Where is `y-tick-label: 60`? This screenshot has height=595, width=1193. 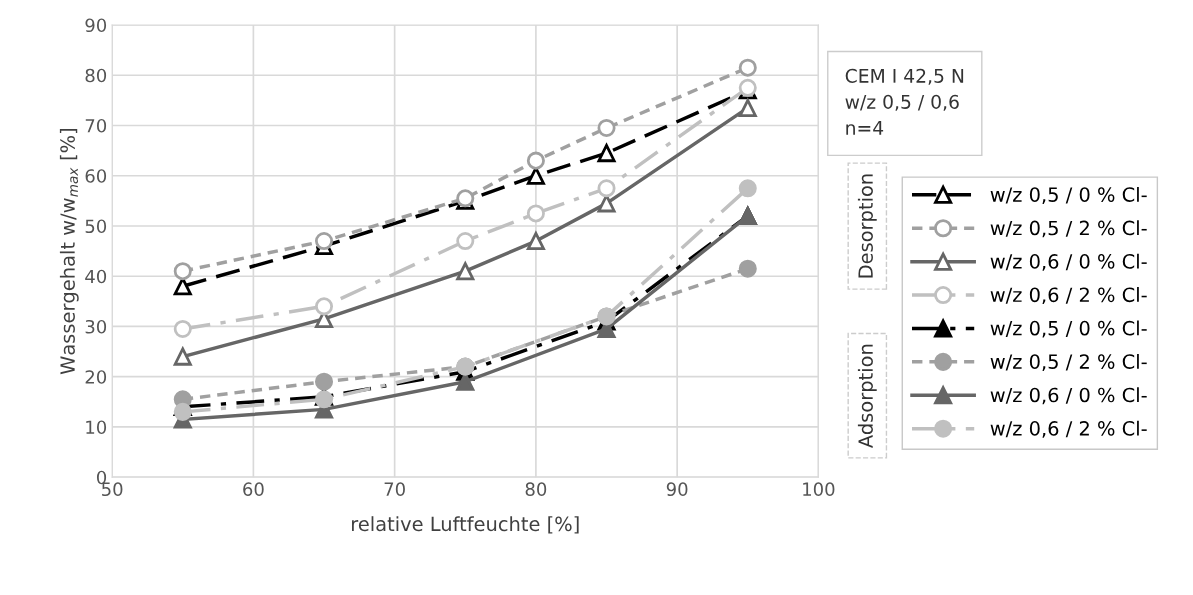
y-tick-label: 60 is located at coordinates (96, 176).